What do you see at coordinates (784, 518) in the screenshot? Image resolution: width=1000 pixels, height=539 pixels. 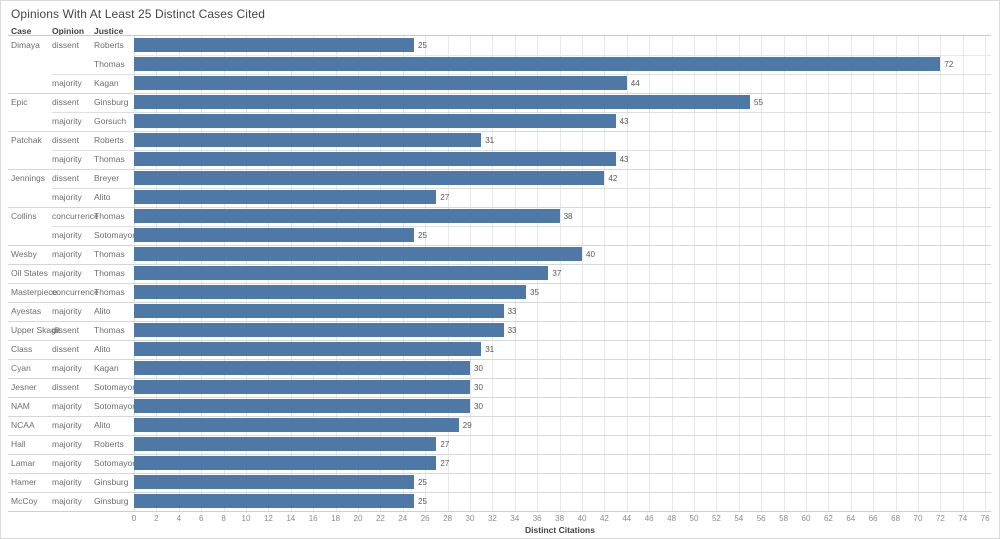 I see `x-tick-label: 58` at bounding box center [784, 518].